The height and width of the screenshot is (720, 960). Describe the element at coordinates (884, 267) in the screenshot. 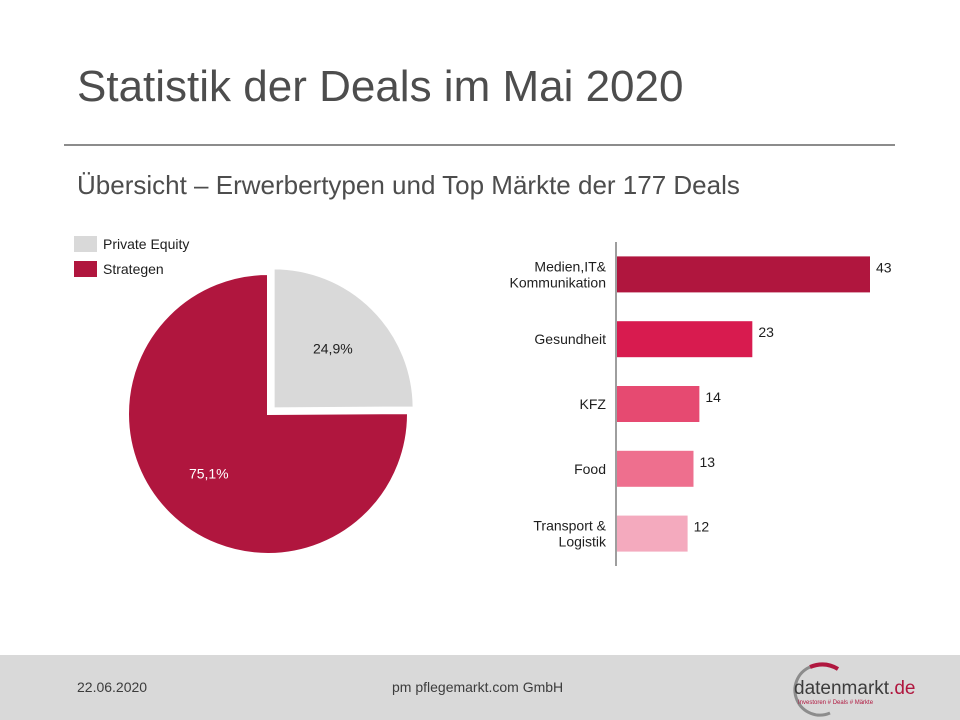

I see `bar-data-label: 43` at that location.